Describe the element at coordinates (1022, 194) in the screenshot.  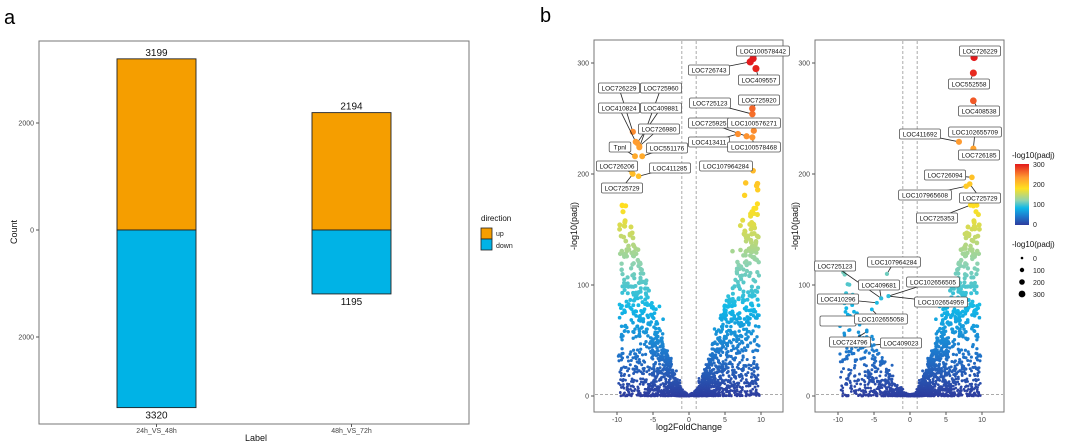
I see `color-bar` at that location.